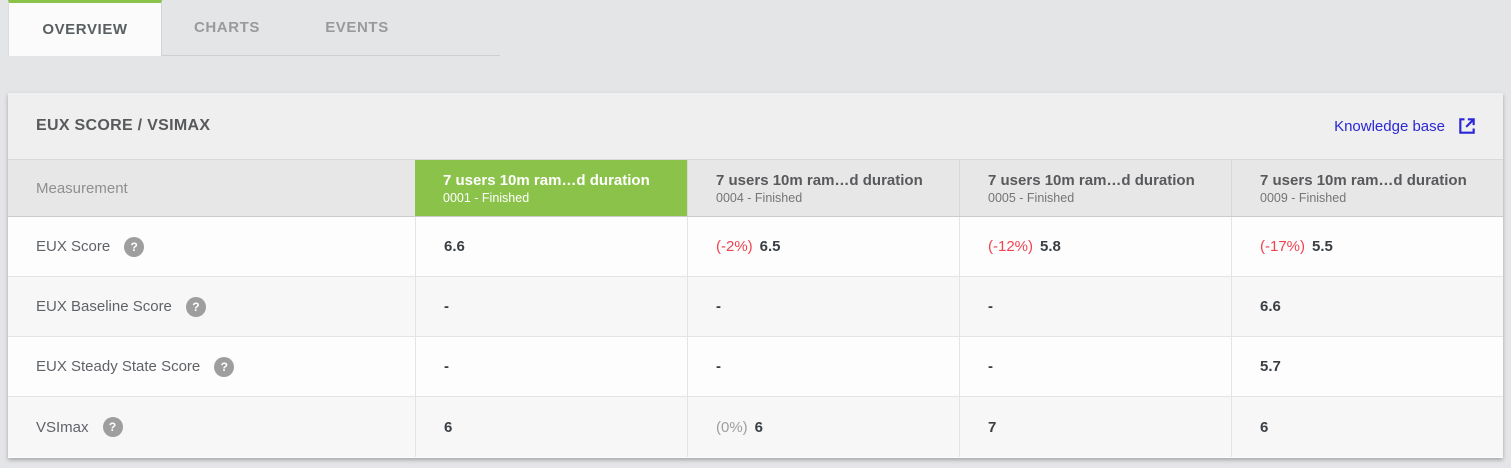 The height and width of the screenshot is (468, 1511). What do you see at coordinates (1303, 197) in the screenshot?
I see `test-status: 0009 - Finished` at bounding box center [1303, 197].